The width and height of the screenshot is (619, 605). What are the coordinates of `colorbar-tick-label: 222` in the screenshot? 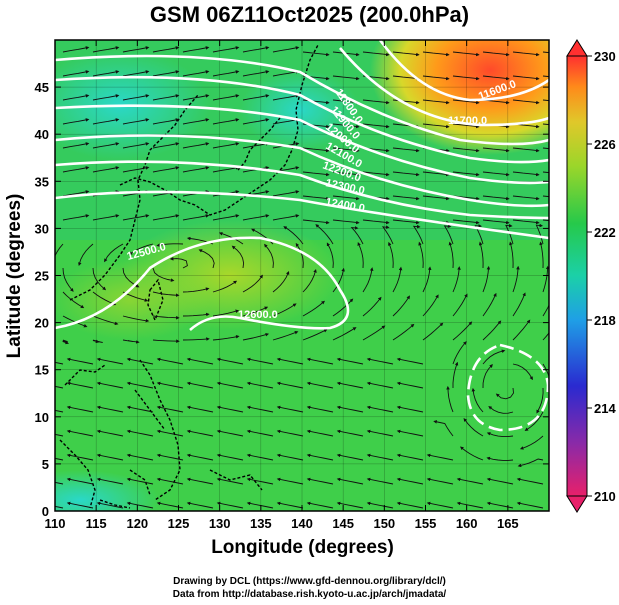 It's located at (605, 232).